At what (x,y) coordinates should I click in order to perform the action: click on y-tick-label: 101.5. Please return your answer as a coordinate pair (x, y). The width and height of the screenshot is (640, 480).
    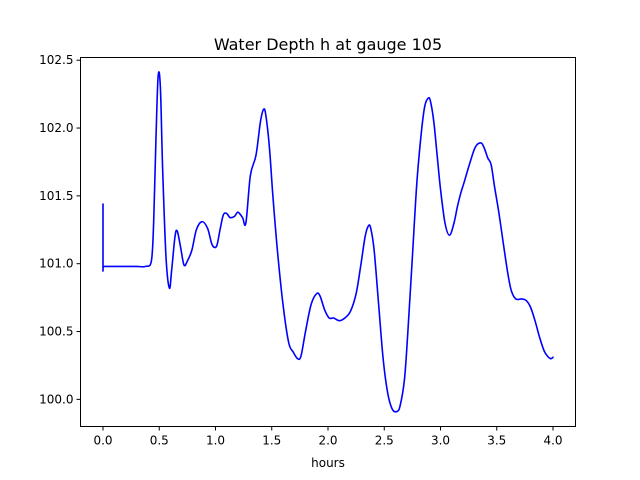
    Looking at the image, I should click on (56, 196).